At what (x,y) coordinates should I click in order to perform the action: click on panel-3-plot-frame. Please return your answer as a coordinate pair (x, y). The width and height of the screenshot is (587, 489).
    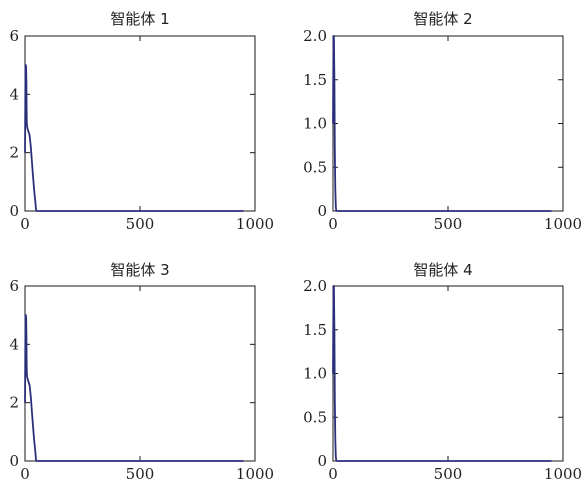
    Looking at the image, I should click on (140, 373).